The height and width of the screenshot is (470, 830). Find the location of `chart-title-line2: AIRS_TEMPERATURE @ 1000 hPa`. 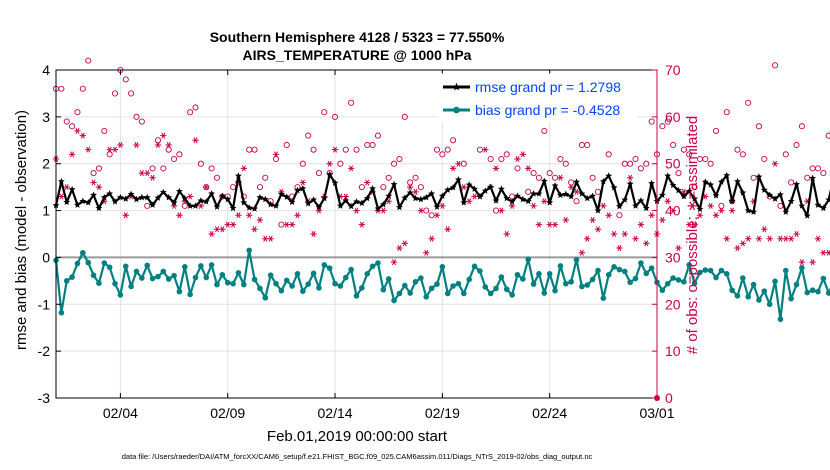

chart-title-line2: AIRS_TEMPERATURE @ 1000 hPa is located at coordinates (357, 55).